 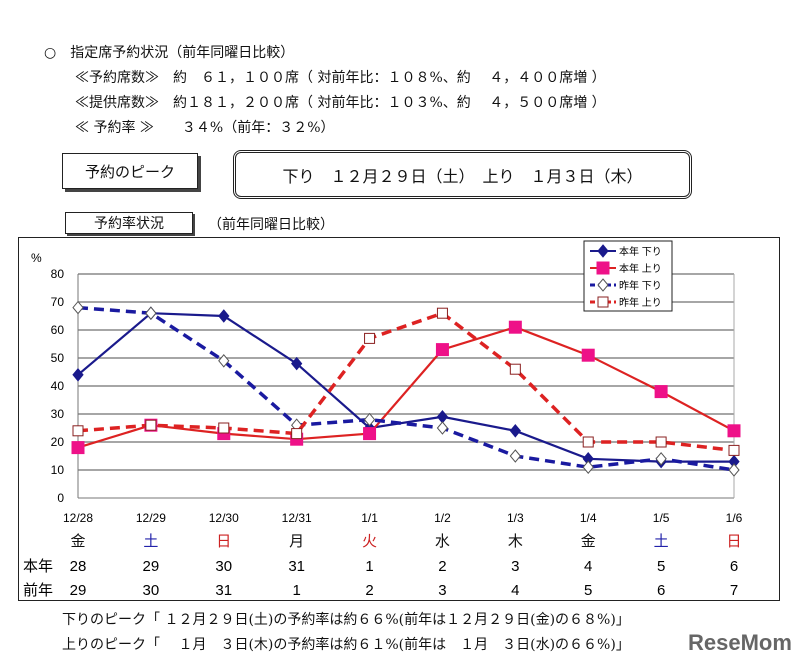 I want to click on y-axis-label: %, so click(x=36, y=258).